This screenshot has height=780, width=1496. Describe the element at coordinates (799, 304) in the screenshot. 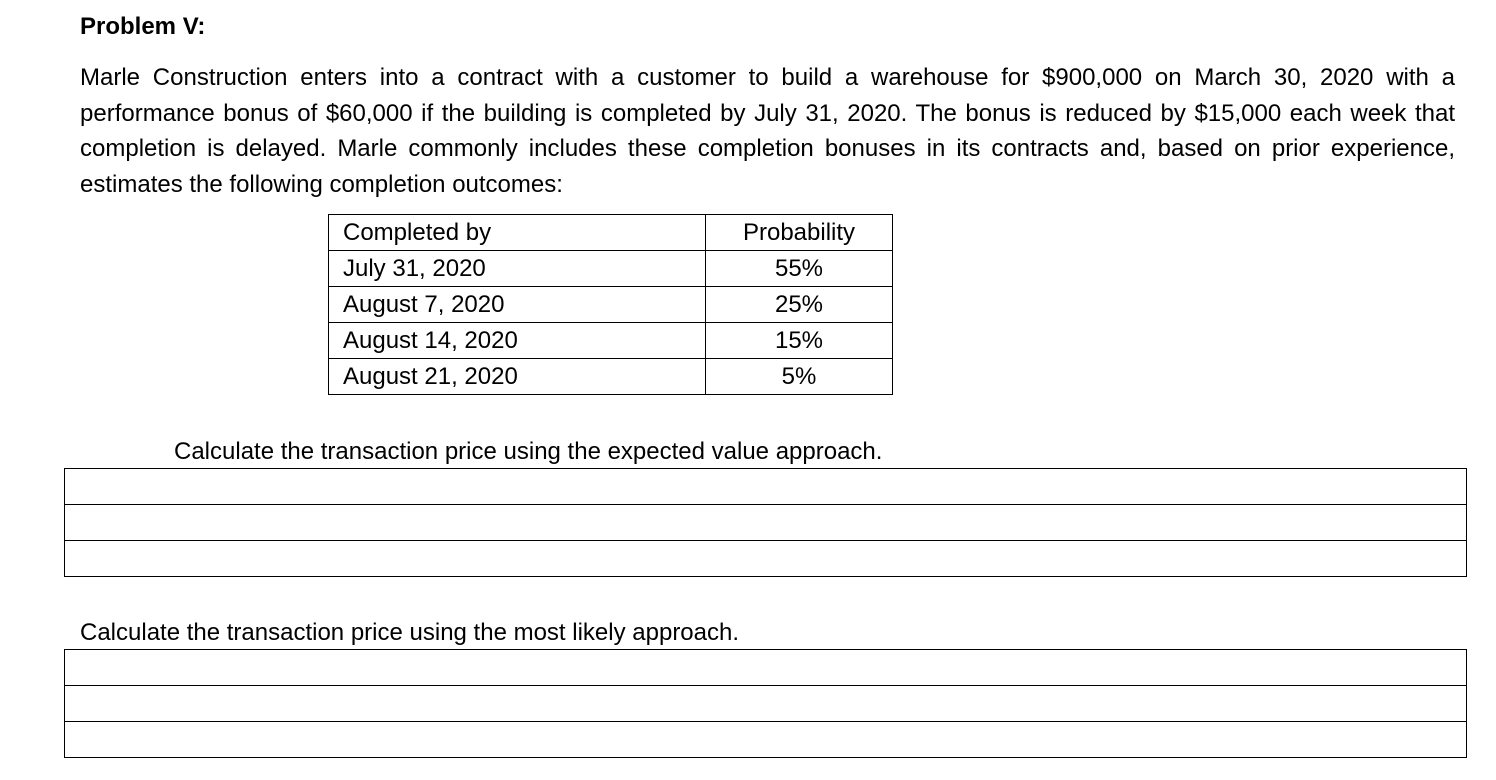

I see `probability-value: 25%` at that location.